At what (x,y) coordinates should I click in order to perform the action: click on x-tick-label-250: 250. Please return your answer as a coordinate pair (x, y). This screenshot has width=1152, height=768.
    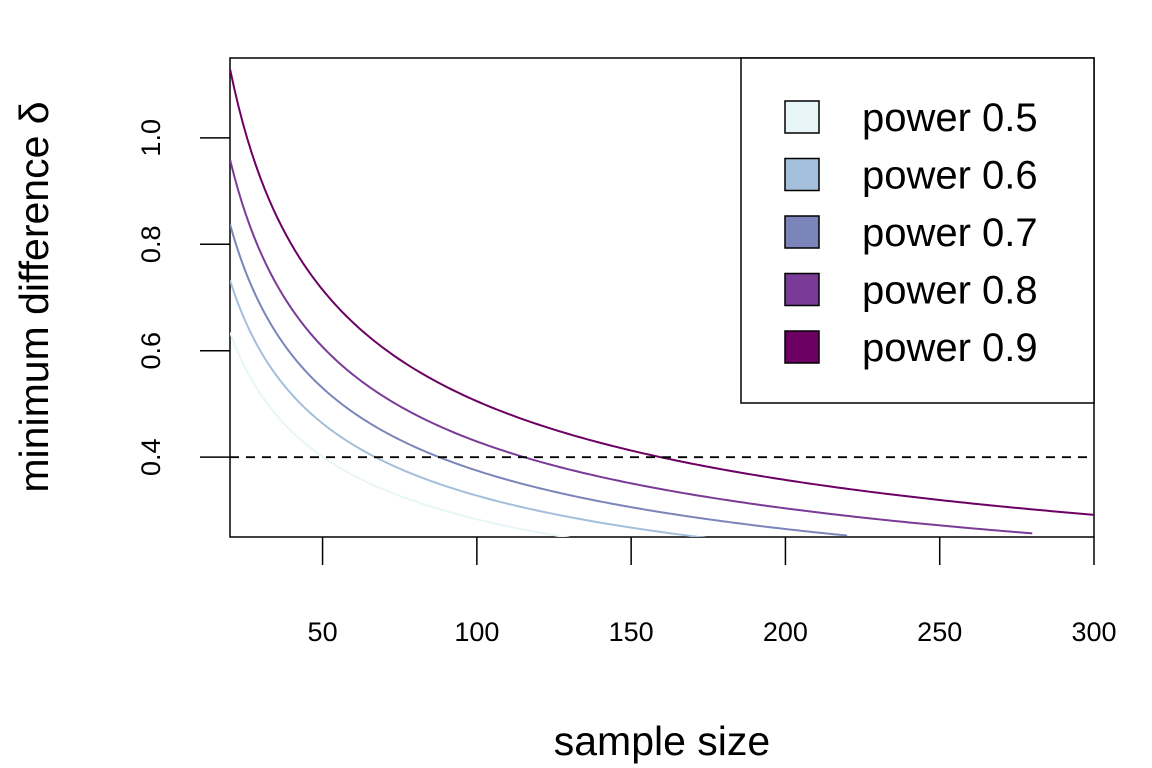
    Looking at the image, I should click on (939, 632).